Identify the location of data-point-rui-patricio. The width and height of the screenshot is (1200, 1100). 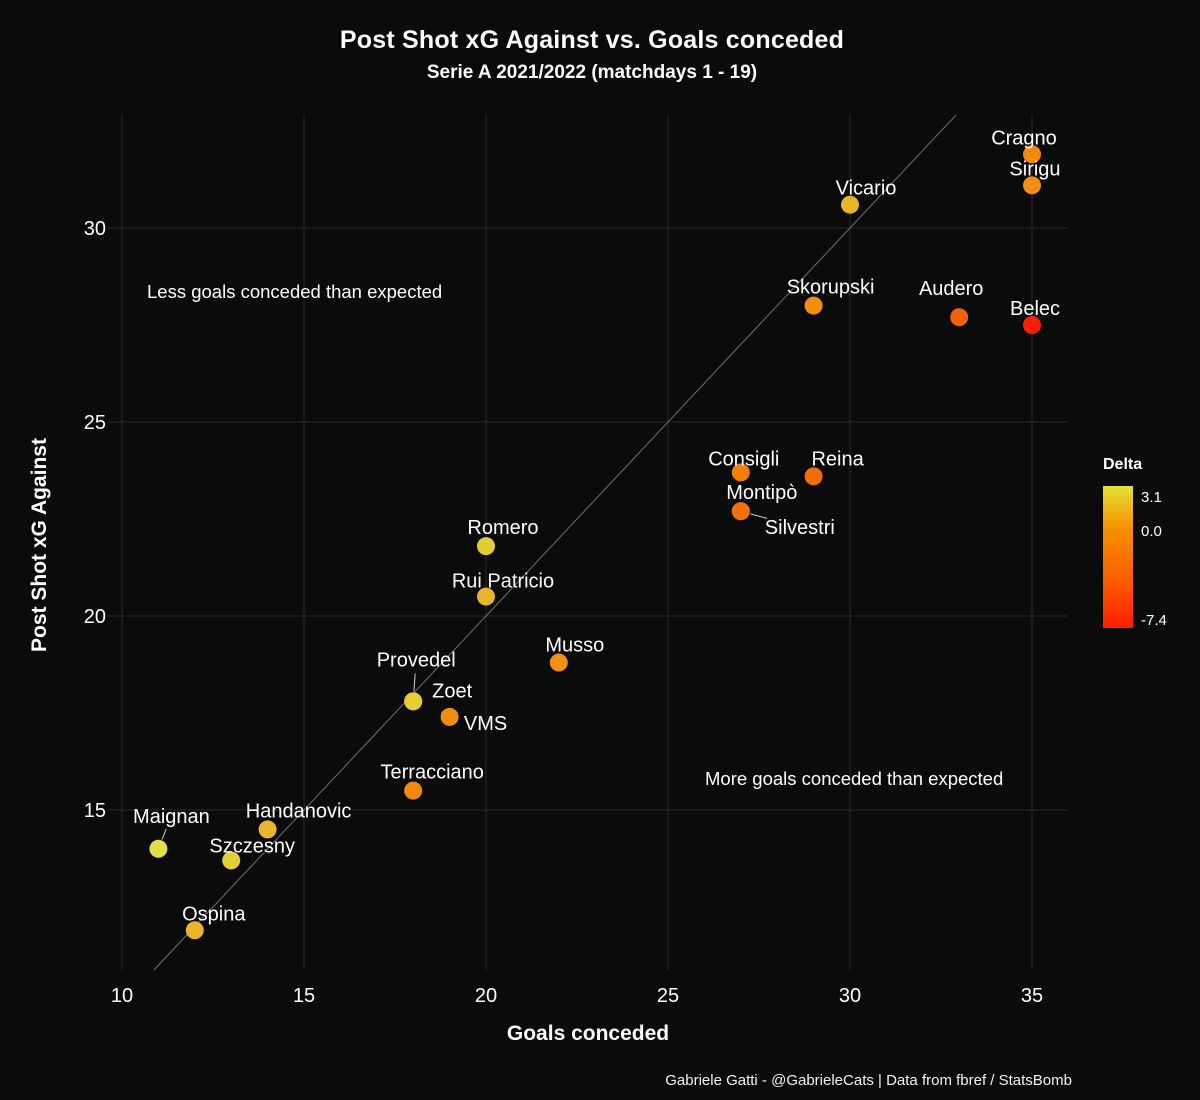
(486, 596).